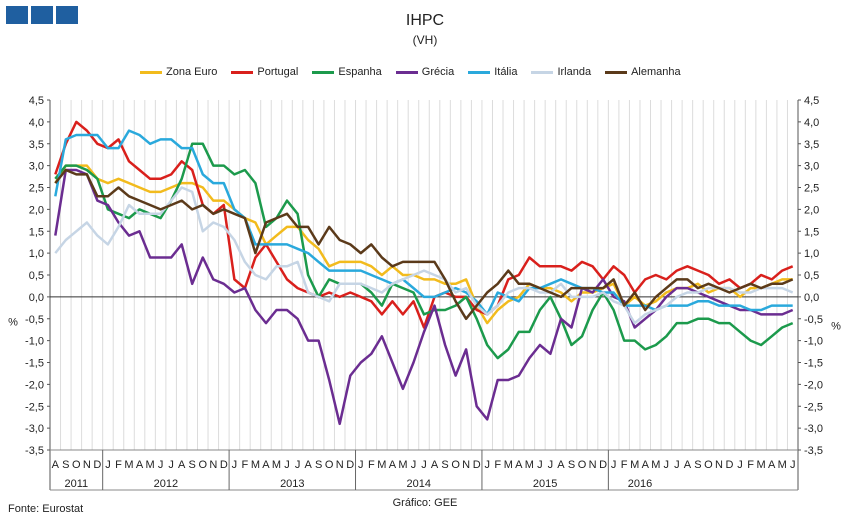 The height and width of the screenshot is (524, 850). What do you see at coordinates (278, 72) in the screenshot?
I see `legend-label: Portugal` at bounding box center [278, 72].